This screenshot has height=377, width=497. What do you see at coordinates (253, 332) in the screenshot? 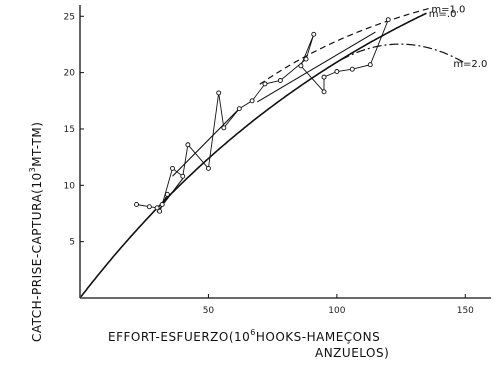
I see `x-axis-title-sup: 6` at bounding box center [253, 332].